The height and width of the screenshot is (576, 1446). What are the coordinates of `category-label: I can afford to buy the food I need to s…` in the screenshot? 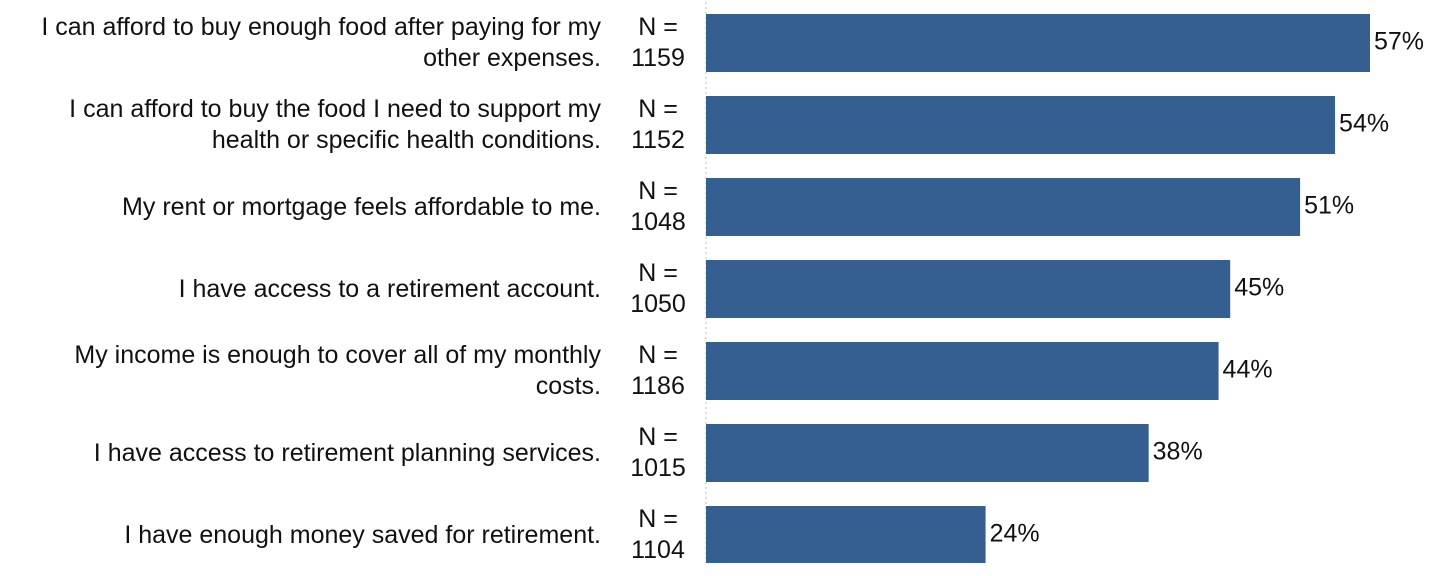 It's located at (335, 124).